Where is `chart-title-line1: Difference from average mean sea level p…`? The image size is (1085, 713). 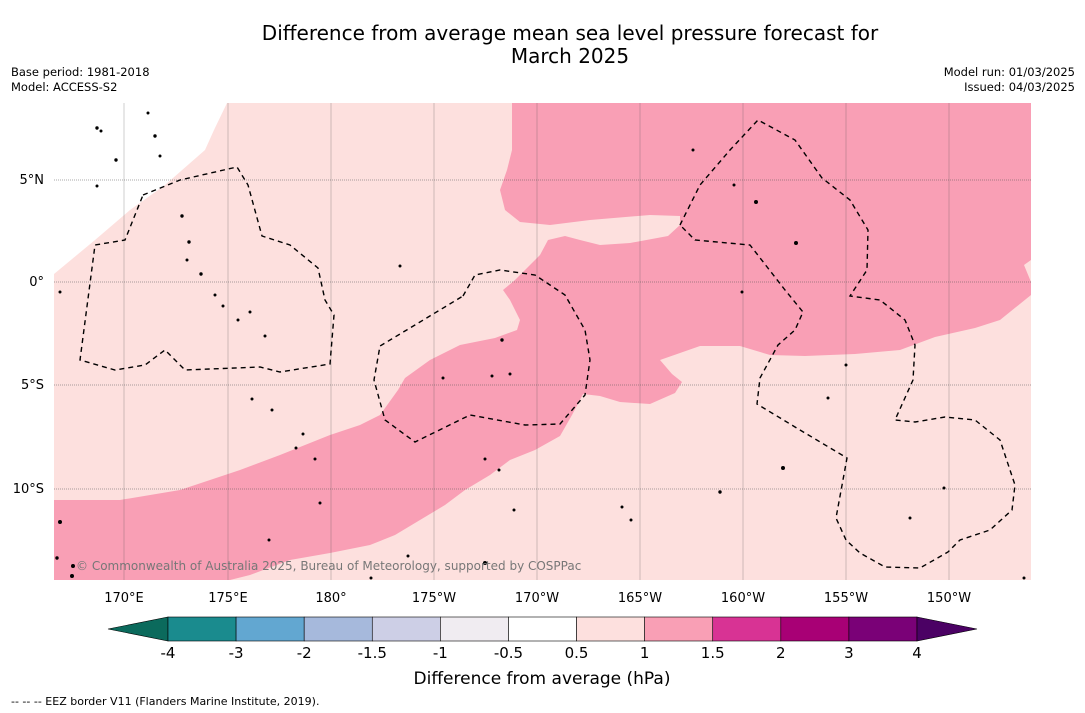
chart-title-line1: Difference from average mean sea level p… is located at coordinates (570, 33).